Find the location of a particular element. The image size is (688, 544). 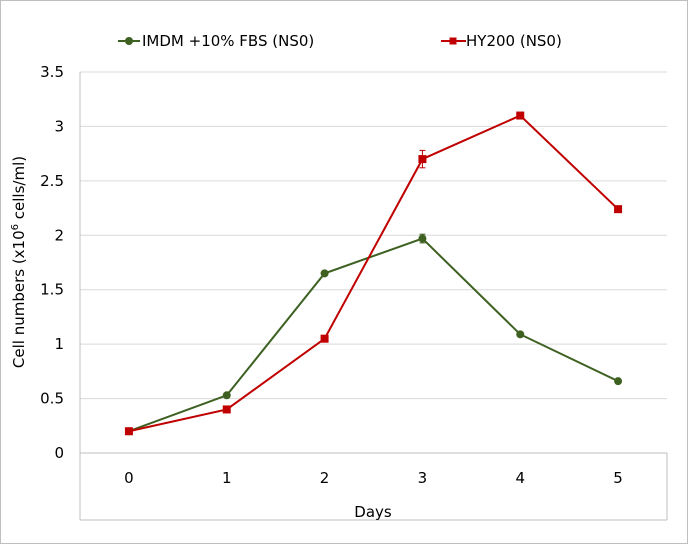

y-tick-label: 2.5 is located at coordinates (52, 181).